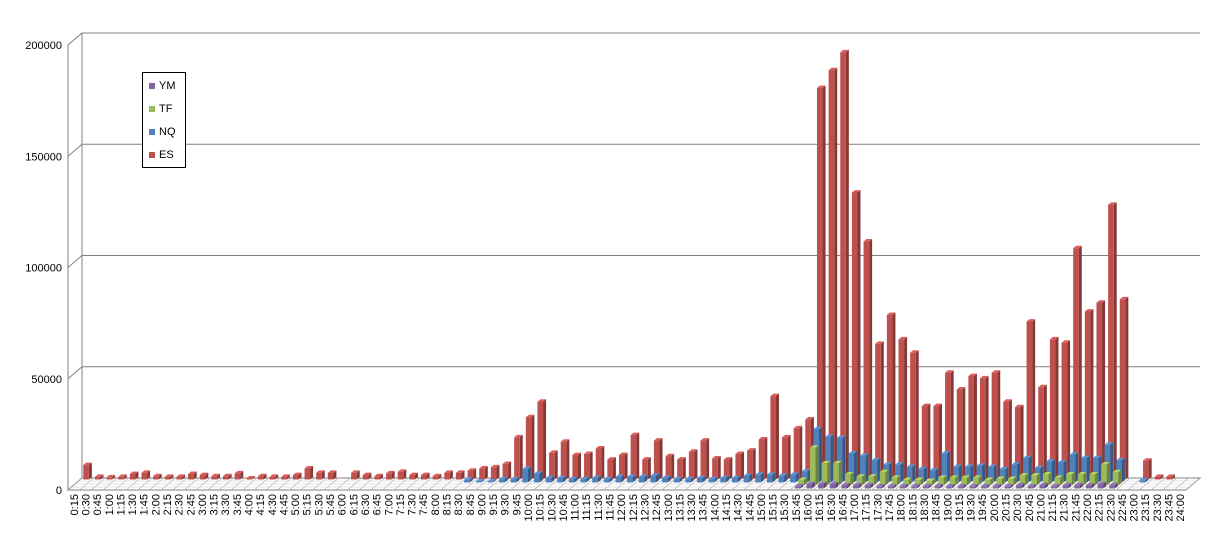 The height and width of the screenshot is (547, 1230). What do you see at coordinates (191, 504) in the screenshot?
I see `x-tick-label: 2:45` at bounding box center [191, 504].